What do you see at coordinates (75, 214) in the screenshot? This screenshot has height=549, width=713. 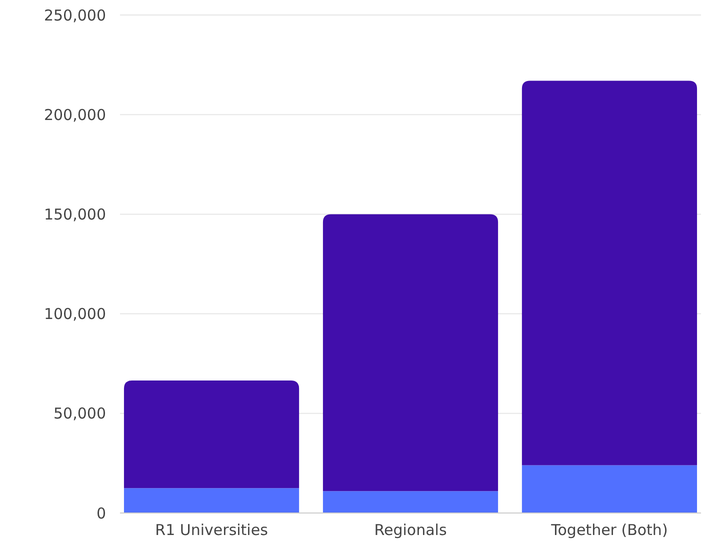 I see `y-tick-label: 150,000` at bounding box center [75, 214].